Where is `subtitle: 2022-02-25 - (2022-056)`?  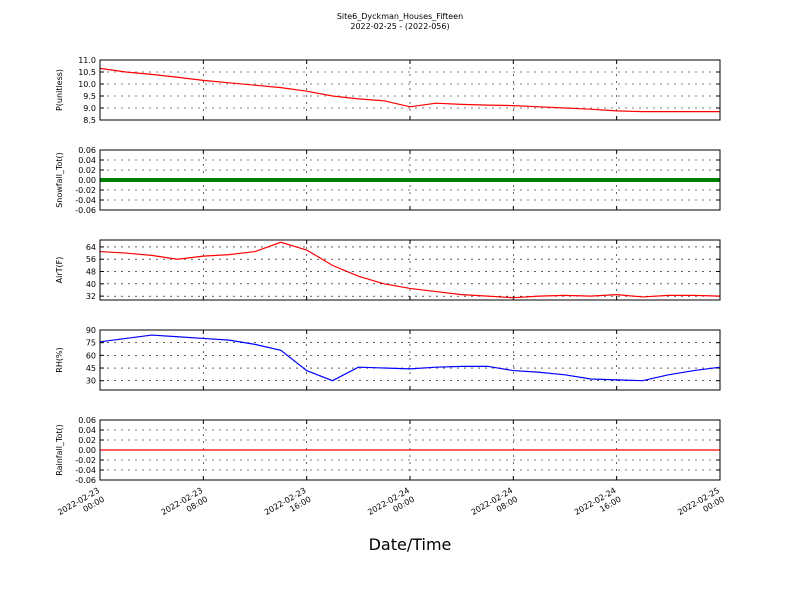 subtitle: 2022-02-25 - (2022-056) is located at coordinates (399, 26).